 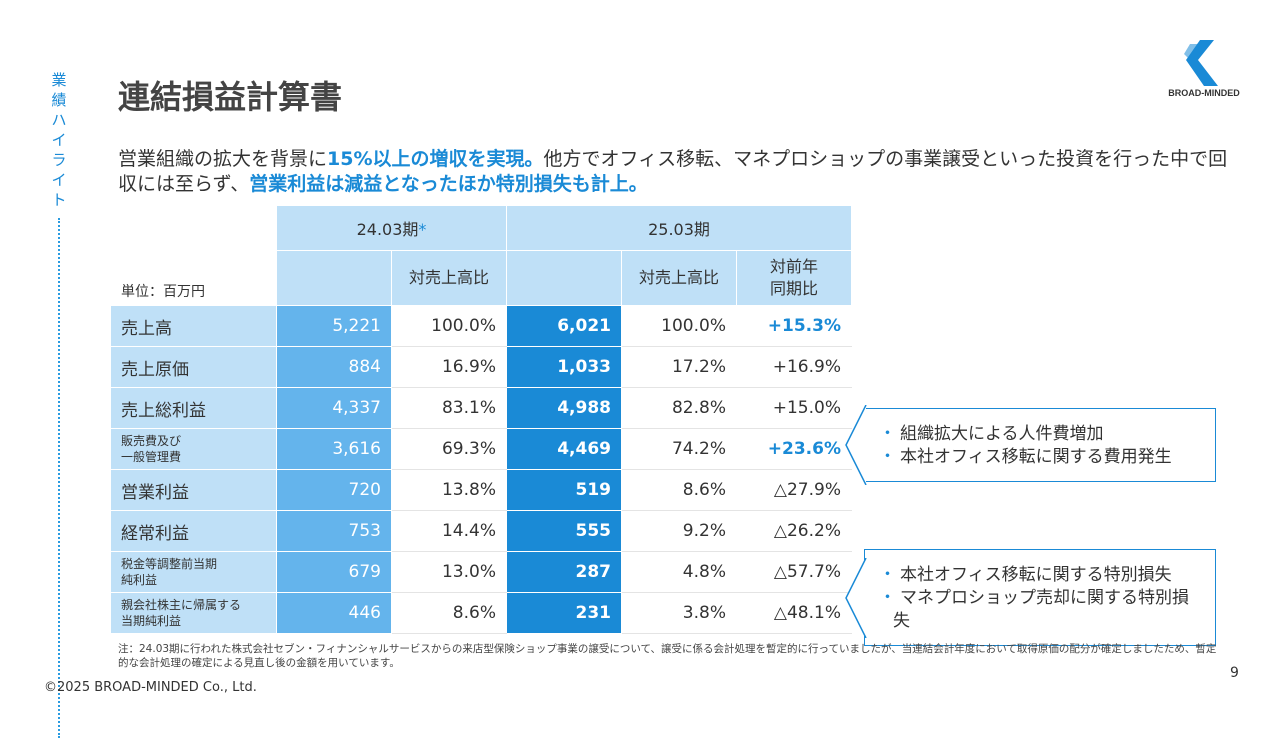 I want to click on value-24: 679, so click(x=334, y=572).